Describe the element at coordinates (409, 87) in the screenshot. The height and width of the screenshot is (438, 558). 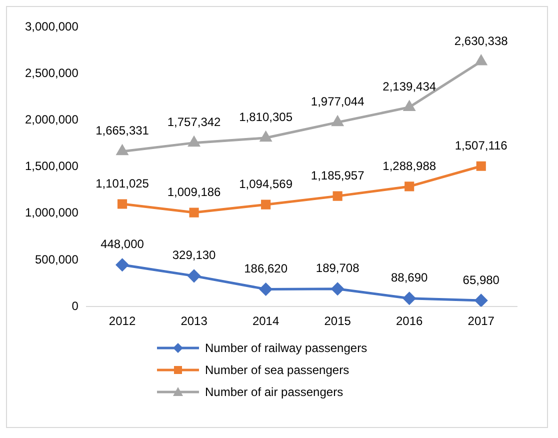
I see `data-label: 2,139,434` at that location.